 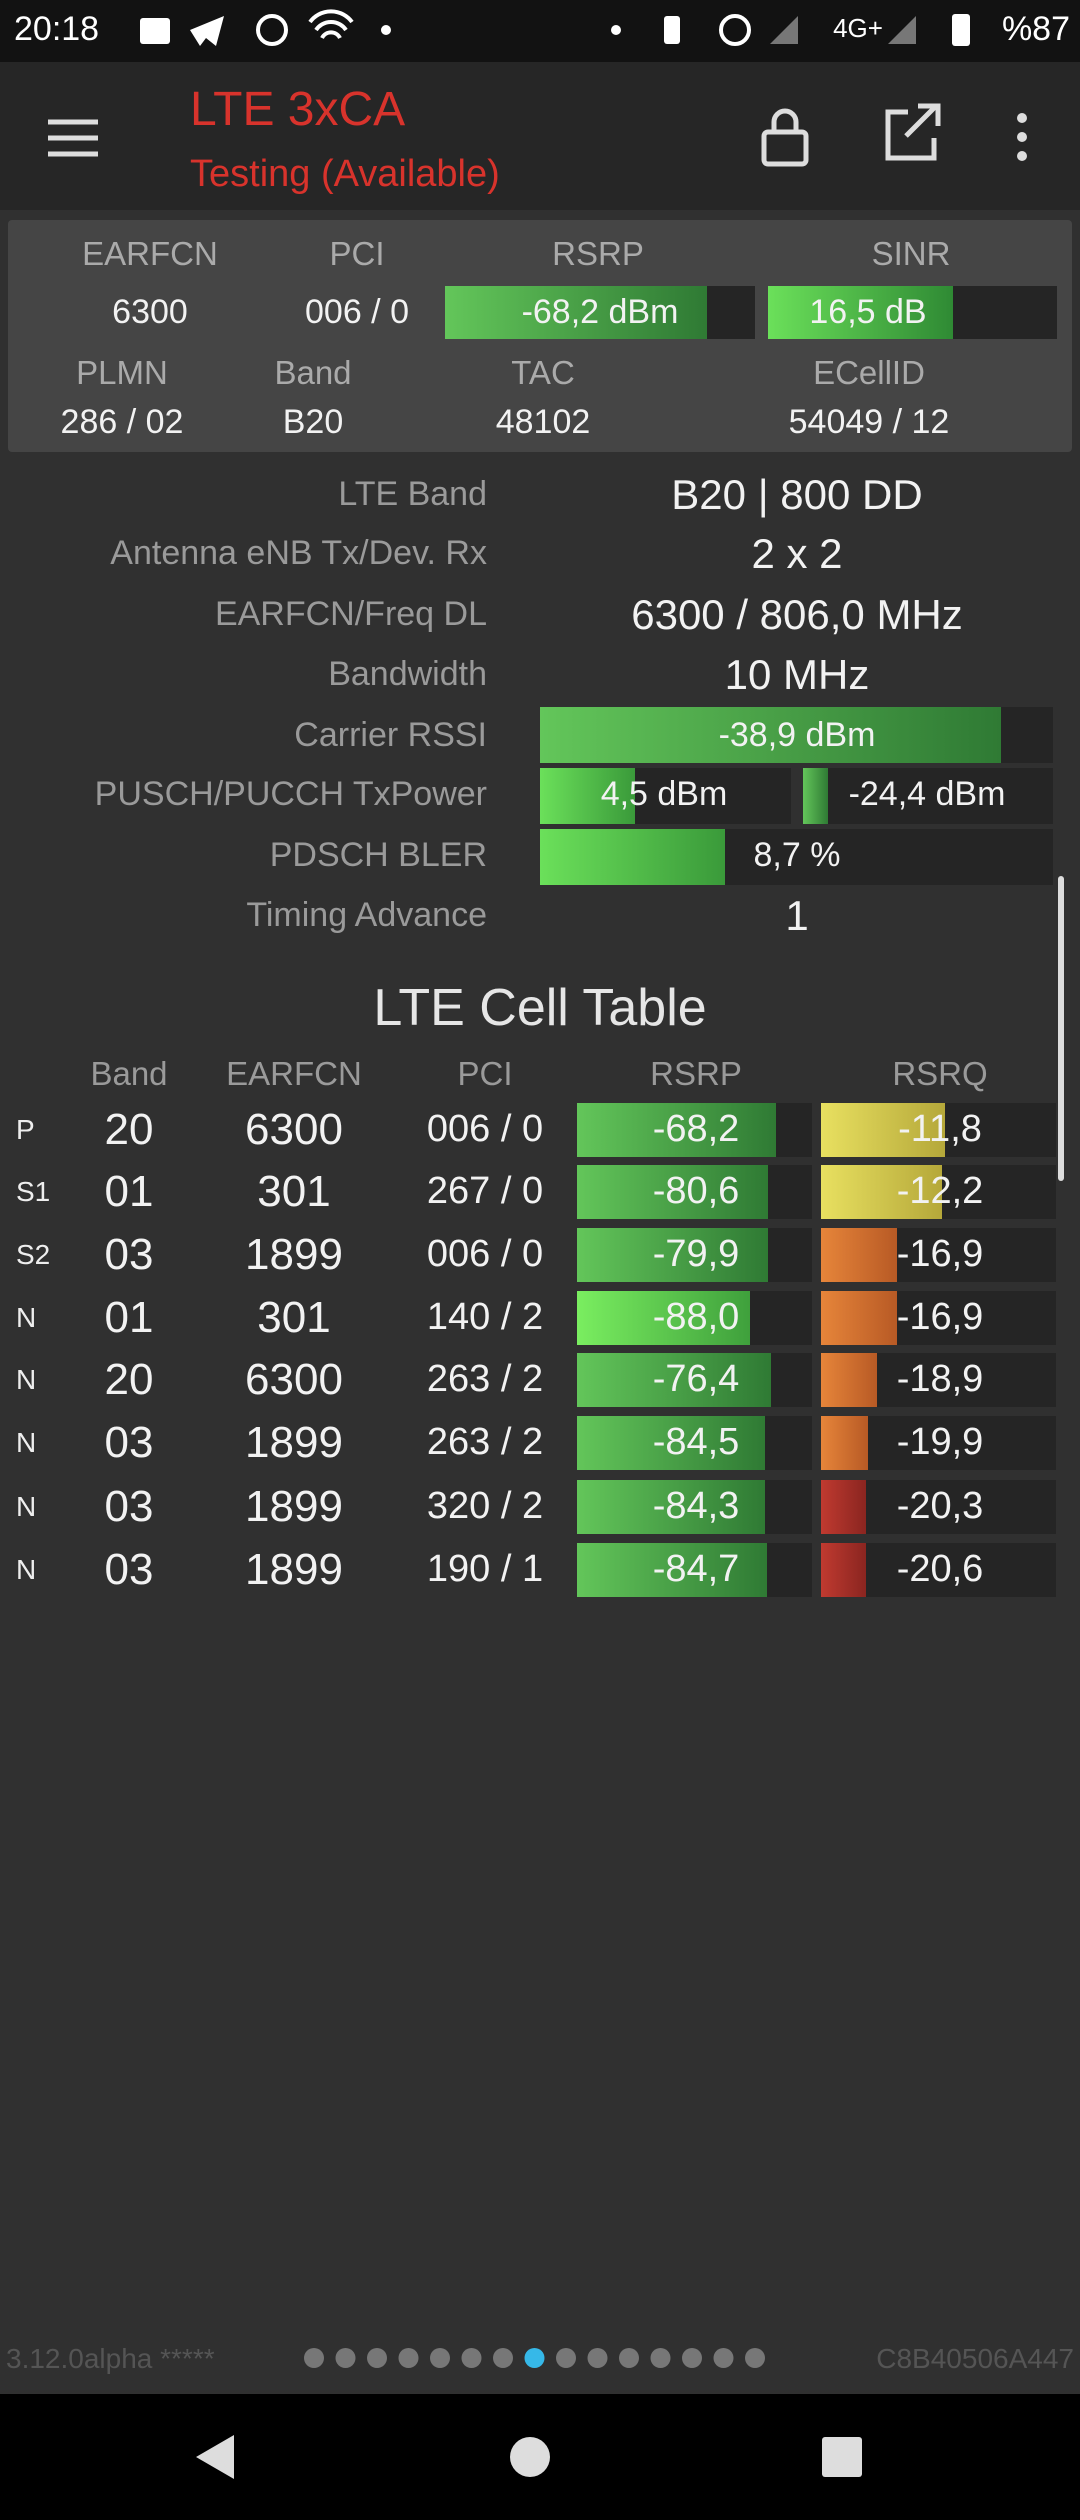 I want to click on detail-value: 4,5 dBm, so click(x=664, y=794).